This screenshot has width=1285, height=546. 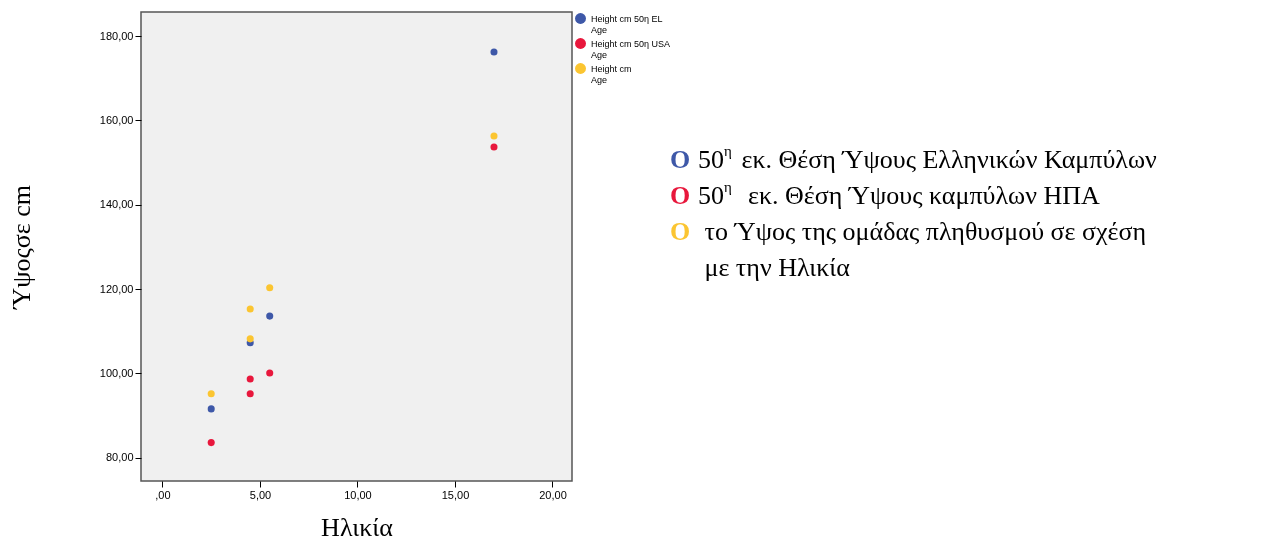 What do you see at coordinates (116, 372) in the screenshot?
I see `y-tick-label: 100,00` at bounding box center [116, 372].